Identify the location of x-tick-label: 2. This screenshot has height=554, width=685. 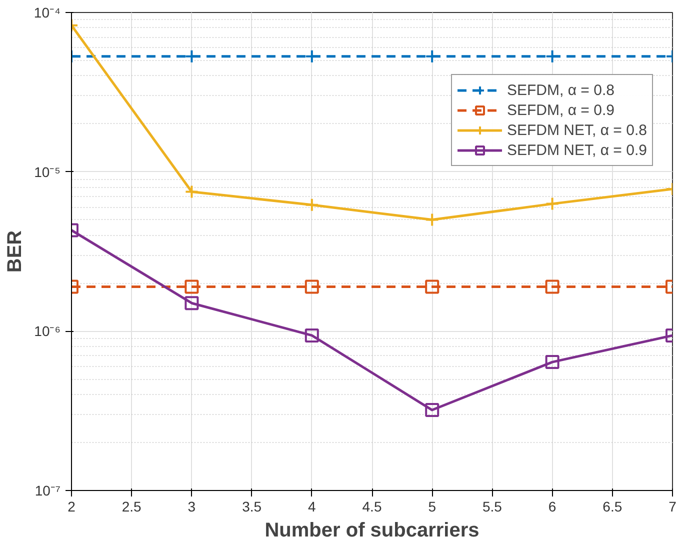
(72, 506).